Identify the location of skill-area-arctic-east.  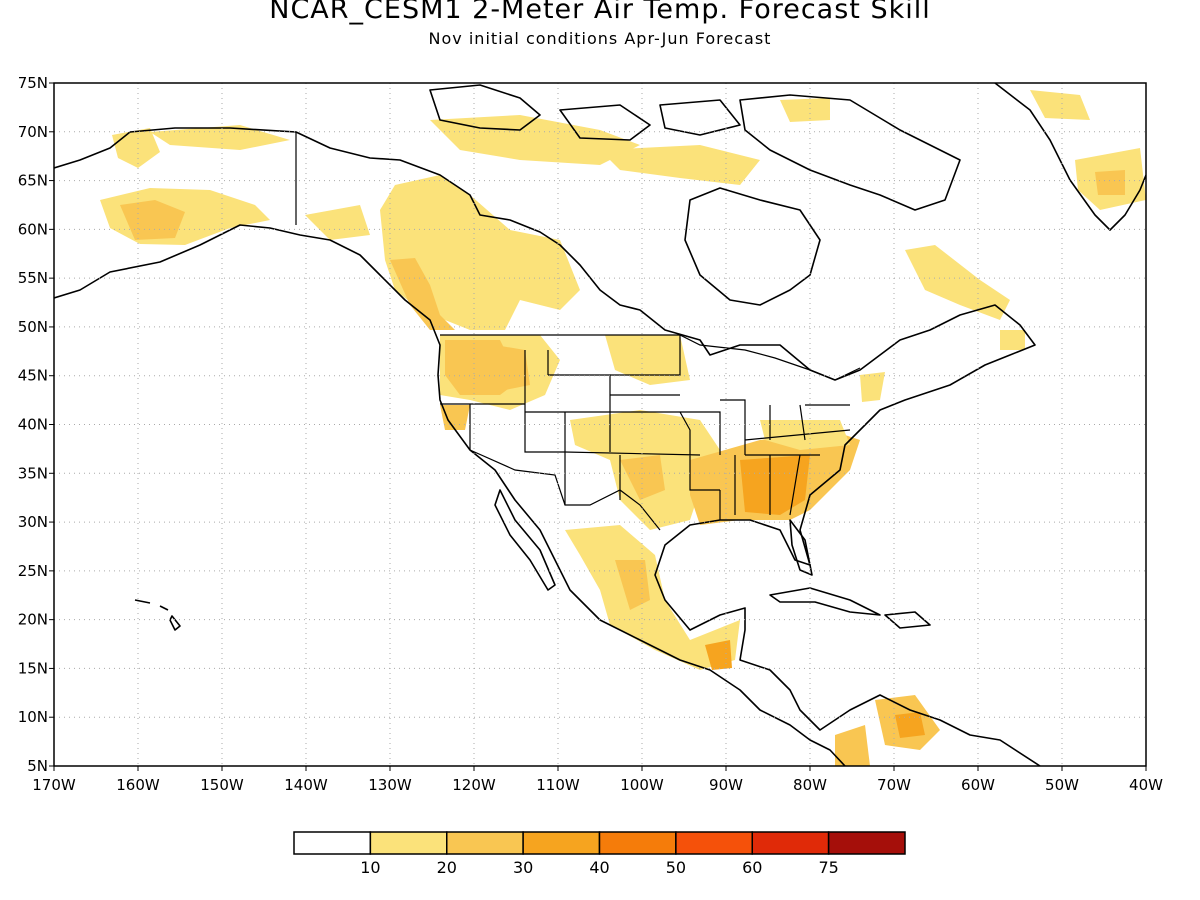
(680, 165).